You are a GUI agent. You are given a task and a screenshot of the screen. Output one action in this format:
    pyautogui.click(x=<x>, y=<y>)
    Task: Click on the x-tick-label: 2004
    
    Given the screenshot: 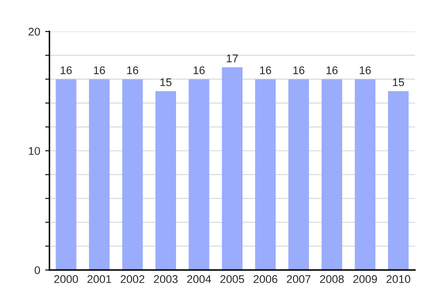 What is the action you would take?
    pyautogui.click(x=199, y=279)
    